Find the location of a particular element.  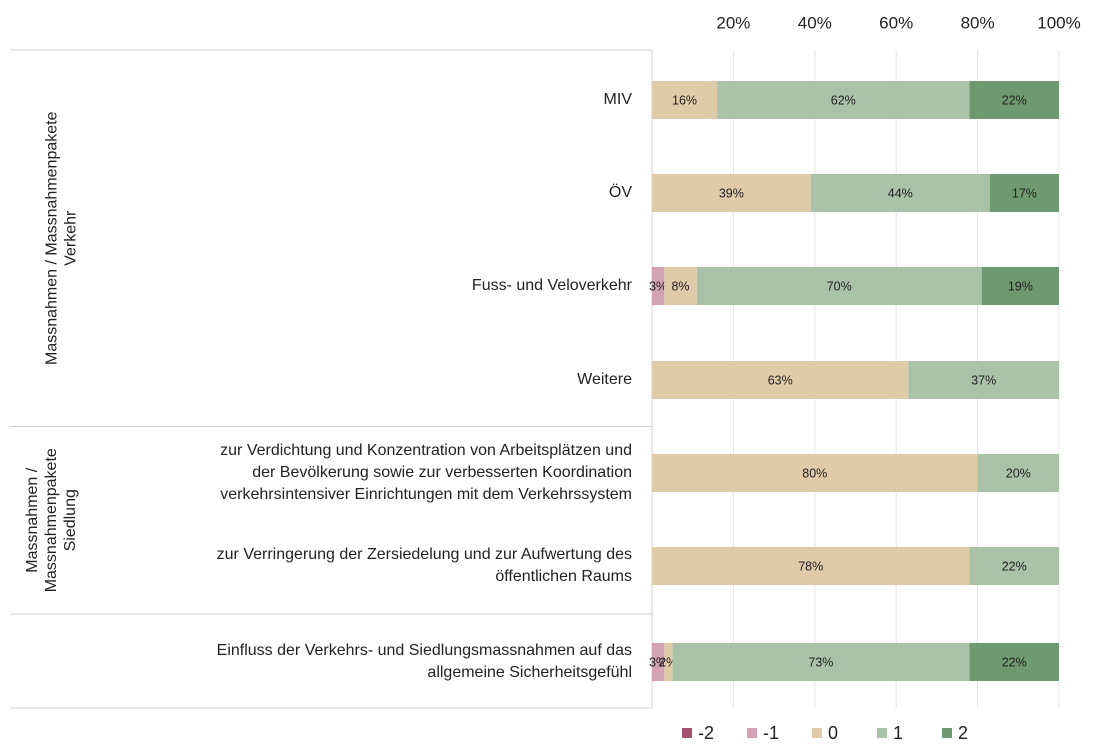

data-label: 19% is located at coordinates (1020, 286).